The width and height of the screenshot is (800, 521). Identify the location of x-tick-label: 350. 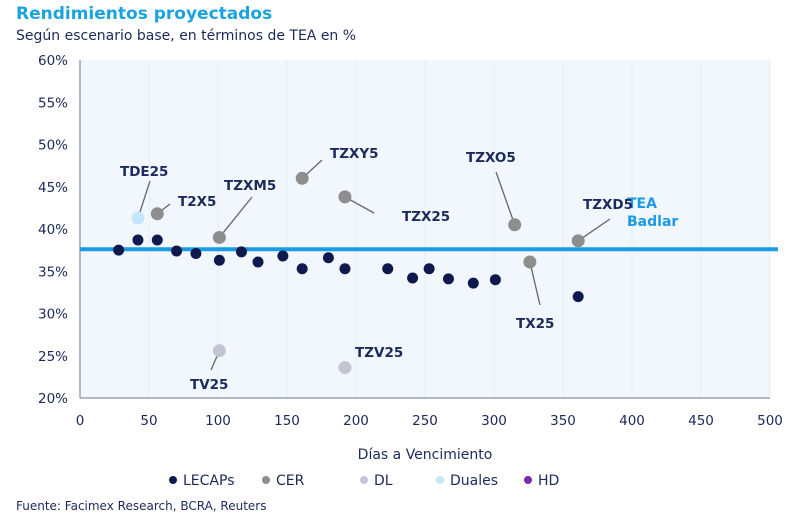
(563, 421).